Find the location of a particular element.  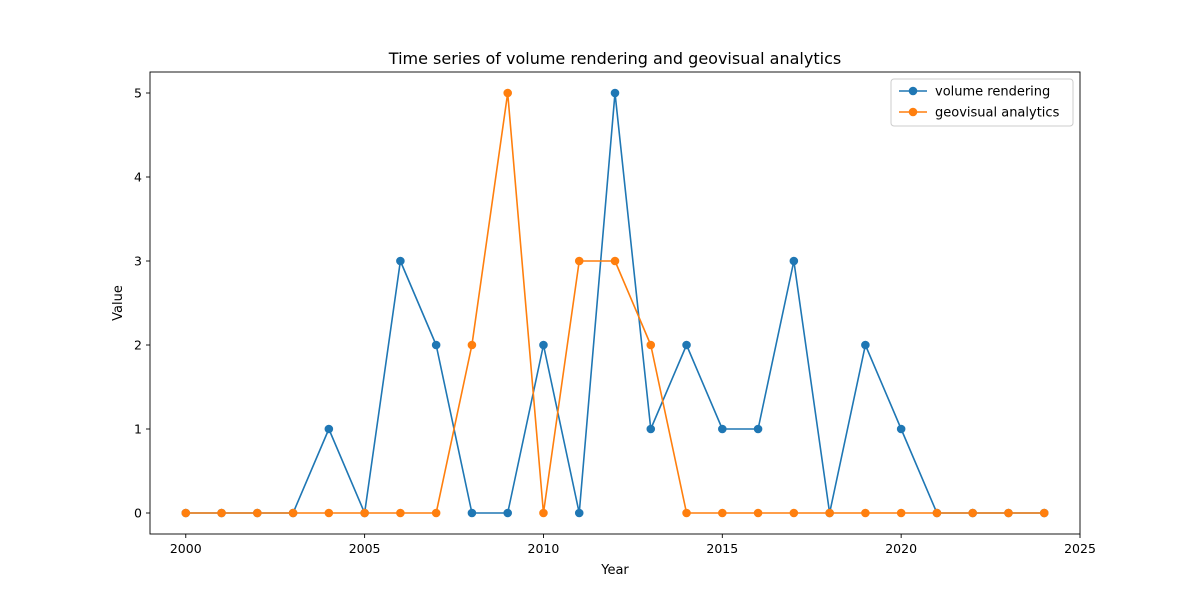

y-axis-label: Value is located at coordinates (118, 303).